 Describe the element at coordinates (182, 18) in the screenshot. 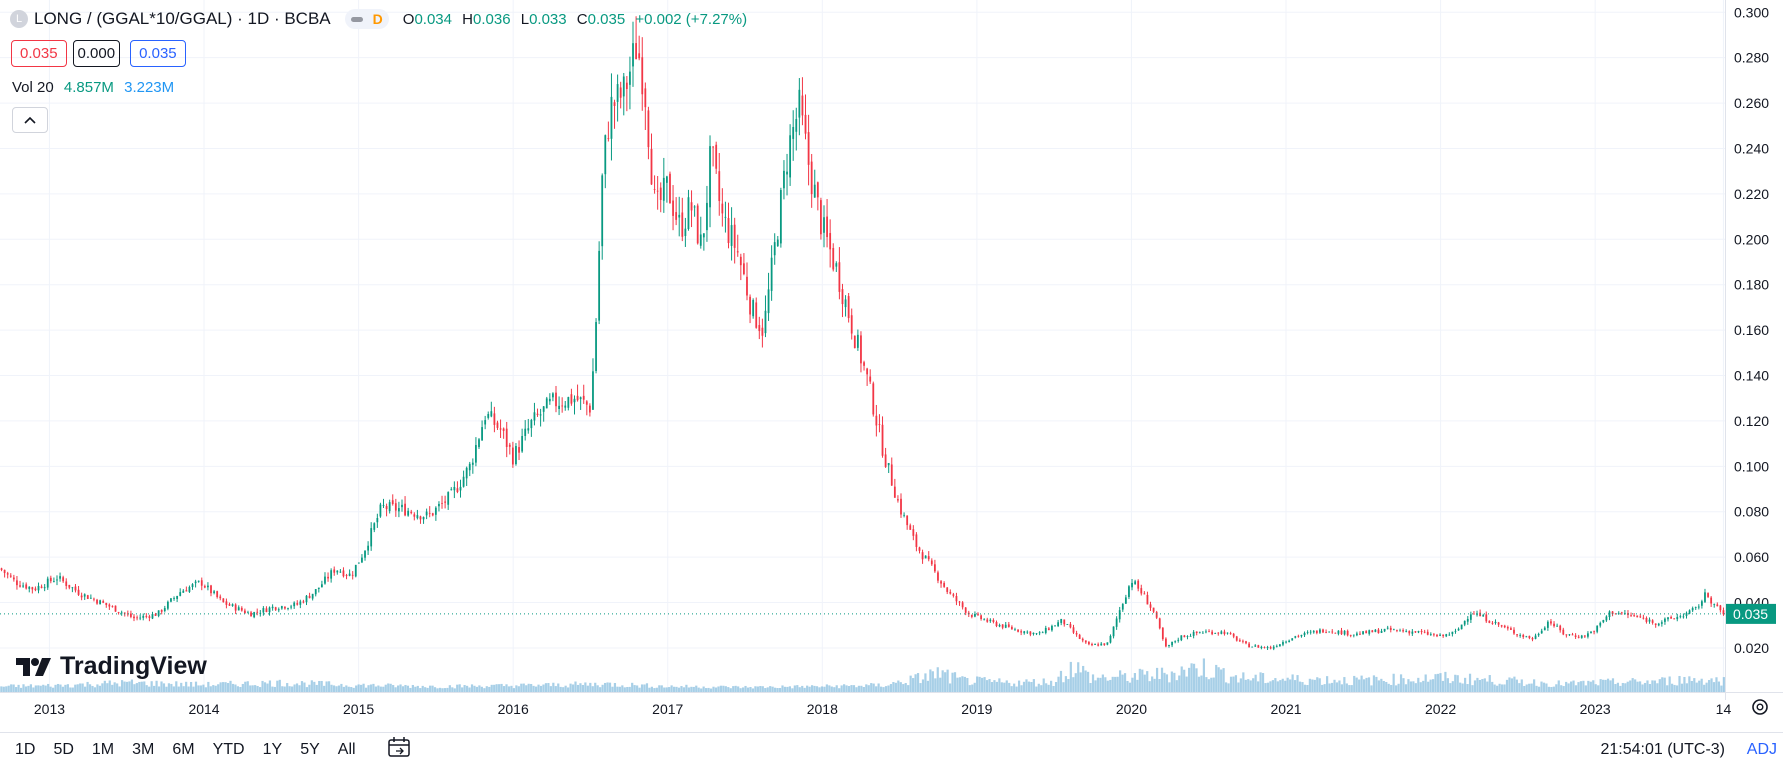

I see `symbol-title: LONG / (GGAL*10/GGAL) · 1D · BCBA` at that location.